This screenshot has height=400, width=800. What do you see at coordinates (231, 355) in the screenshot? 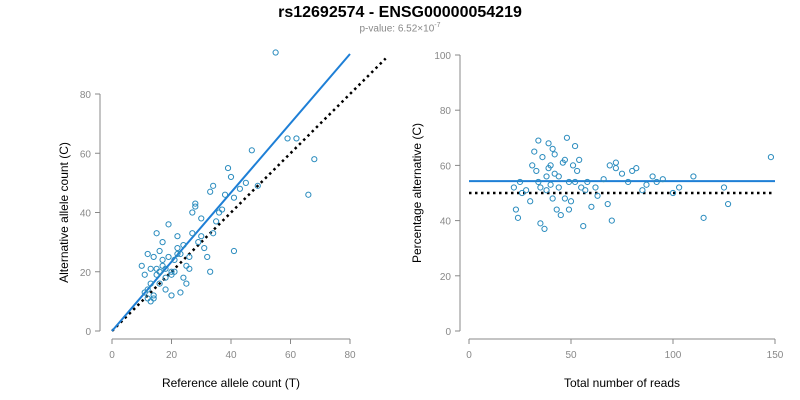
I see `x-tick-label: 40` at bounding box center [231, 355].